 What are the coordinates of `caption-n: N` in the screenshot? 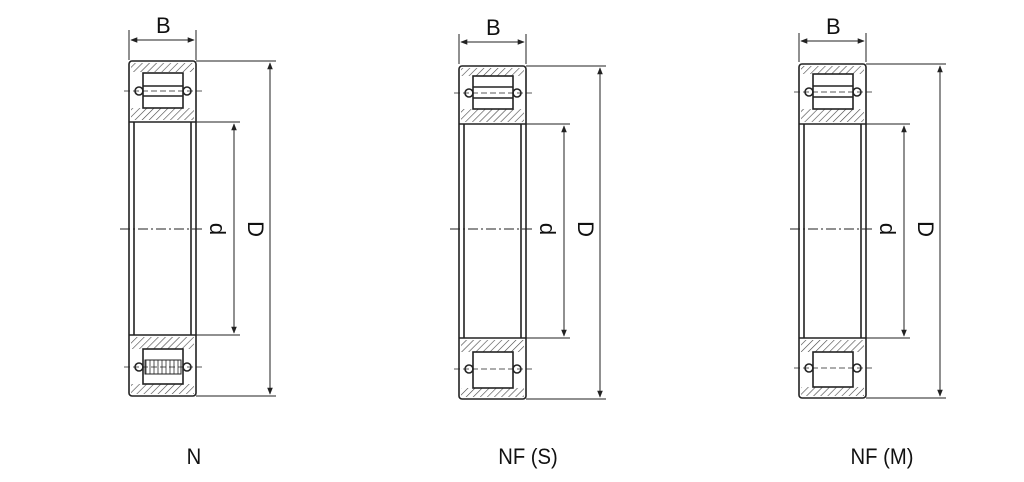 It's located at (194, 456).